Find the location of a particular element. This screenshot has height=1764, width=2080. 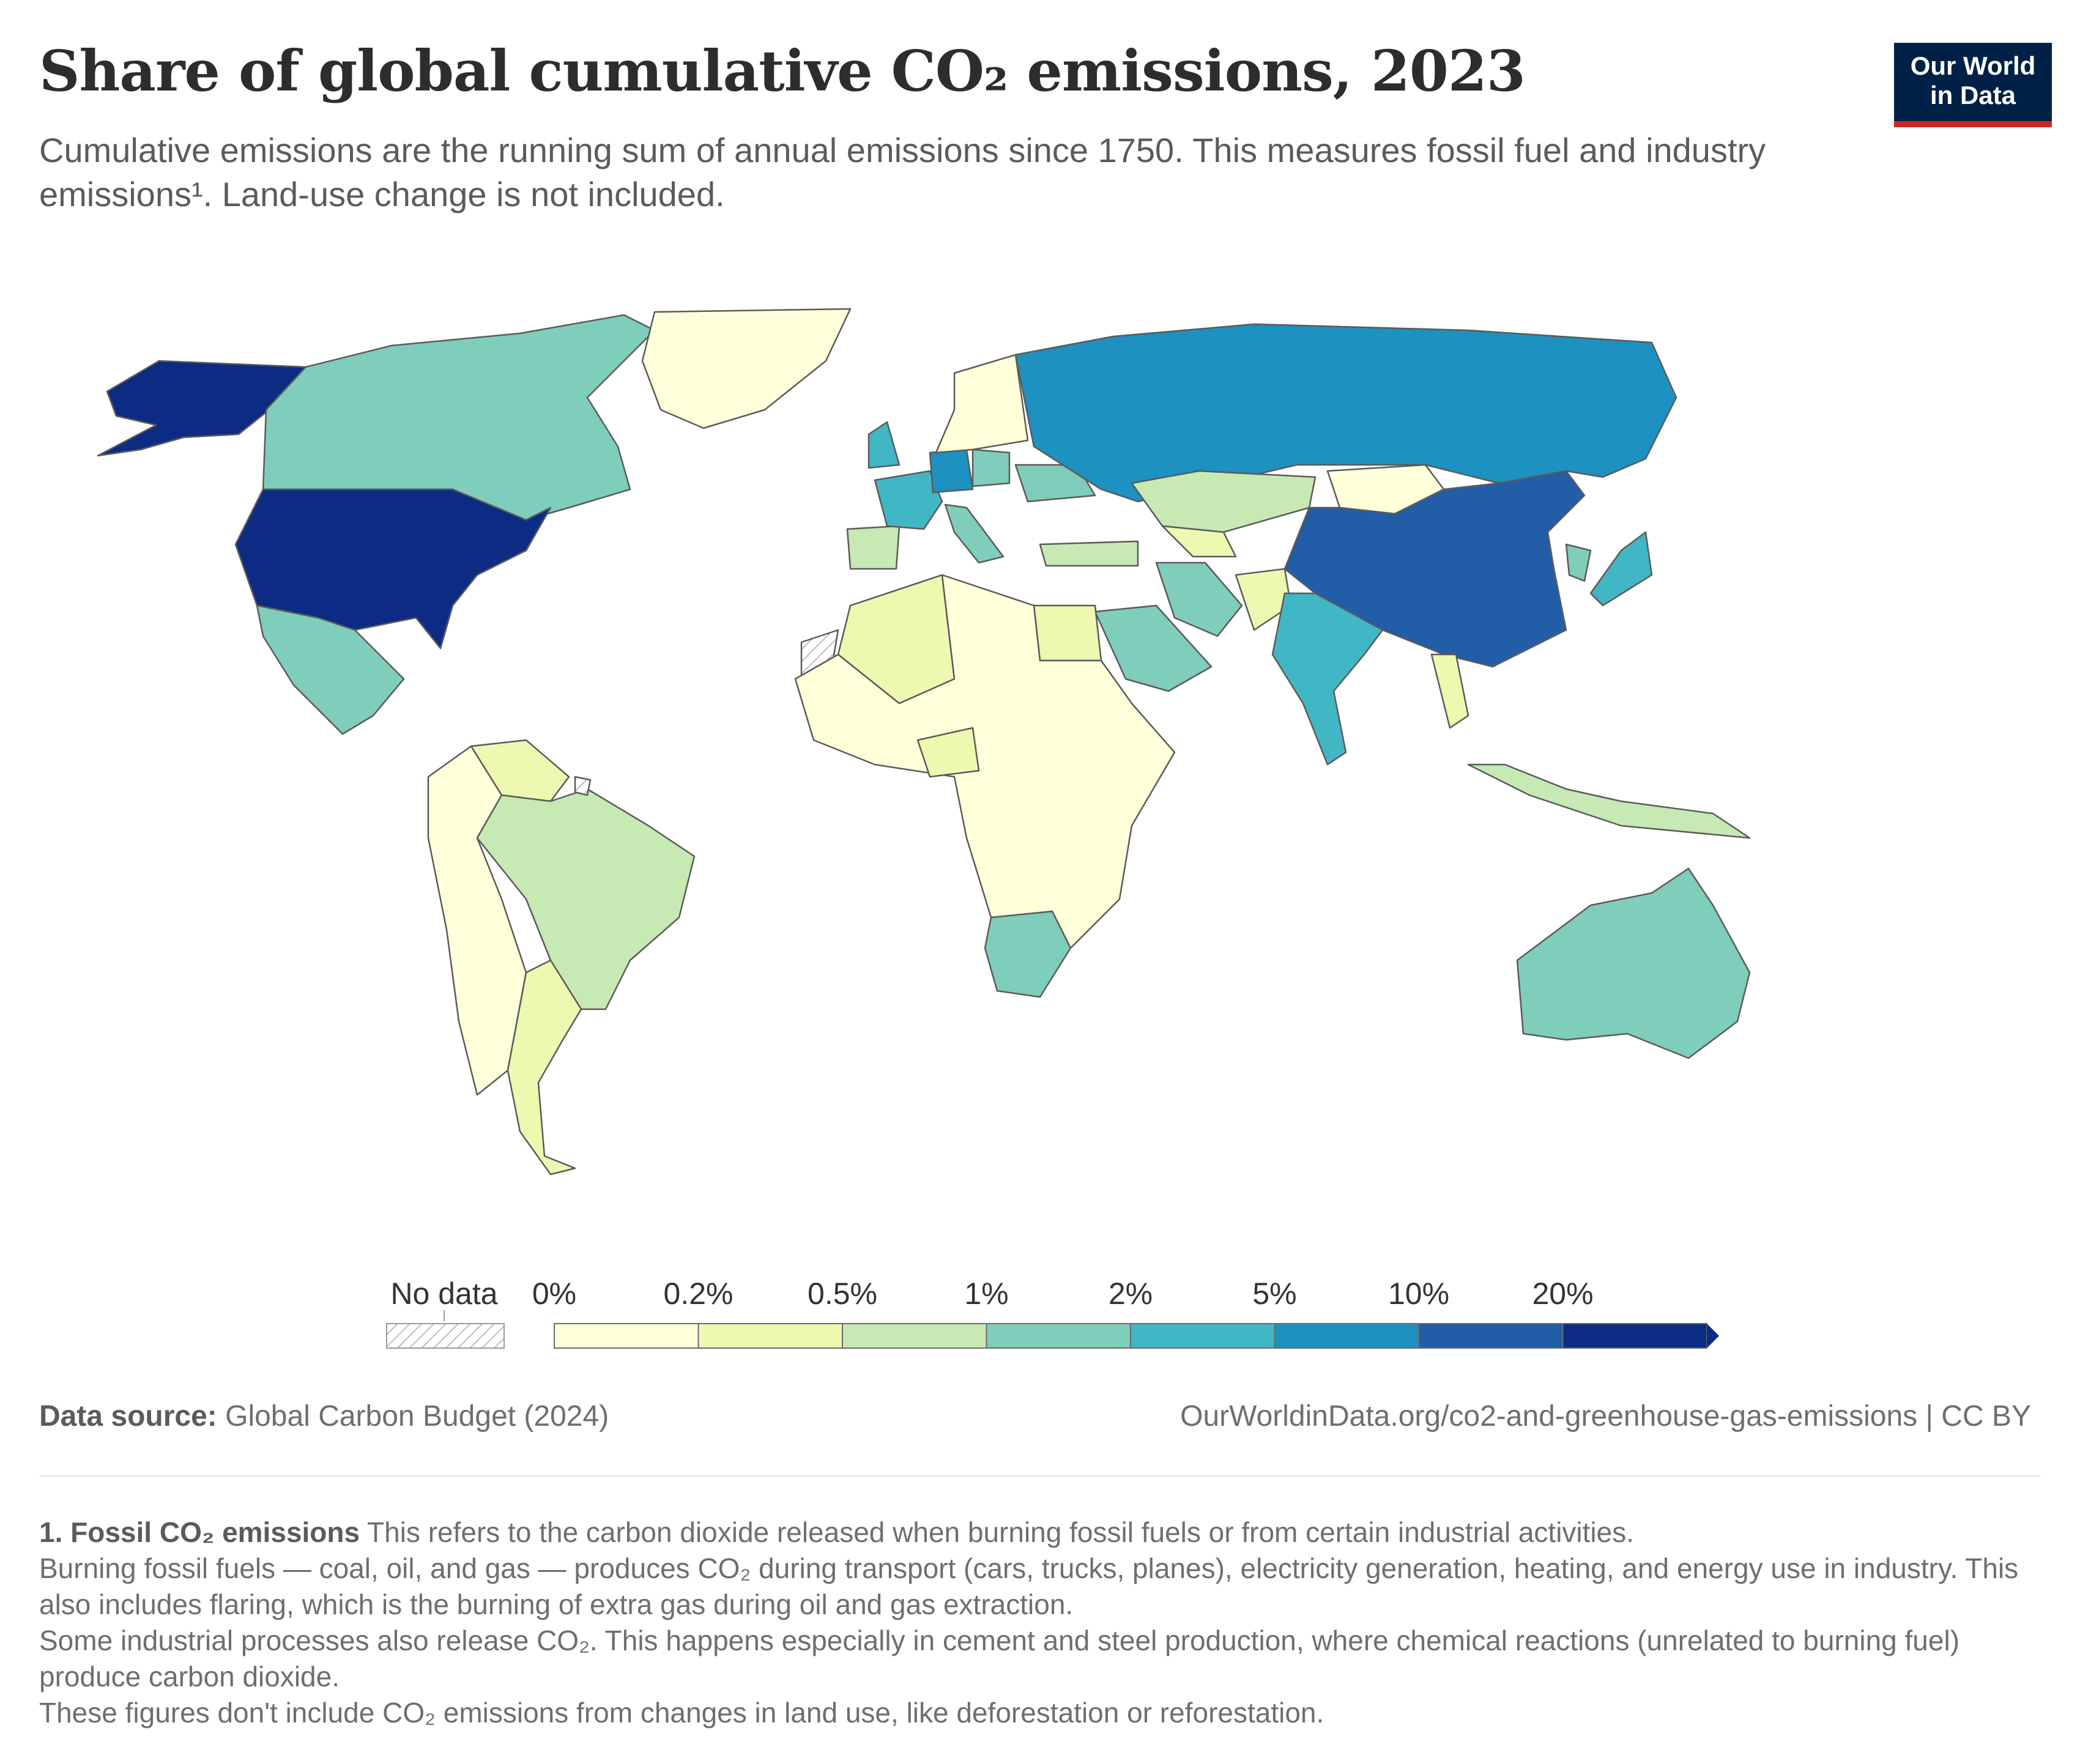

legend: No data 0% 0.2% 0.5% 1% 2% 5% 10% 20% is located at coordinates (1053, 1313).